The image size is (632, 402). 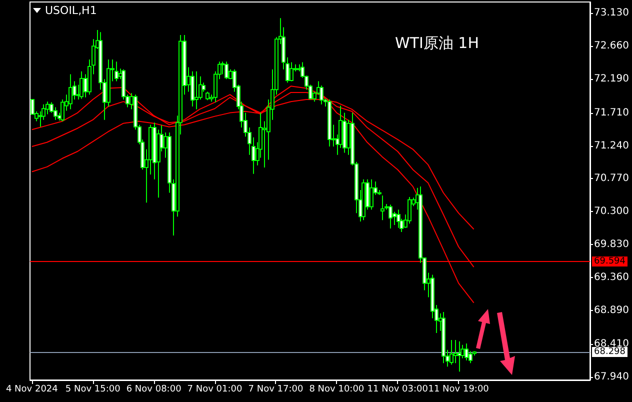 What do you see at coordinates (32, 389) in the screenshot?
I see `x-tick-label: 4 Nov 2024` at bounding box center [32, 389].